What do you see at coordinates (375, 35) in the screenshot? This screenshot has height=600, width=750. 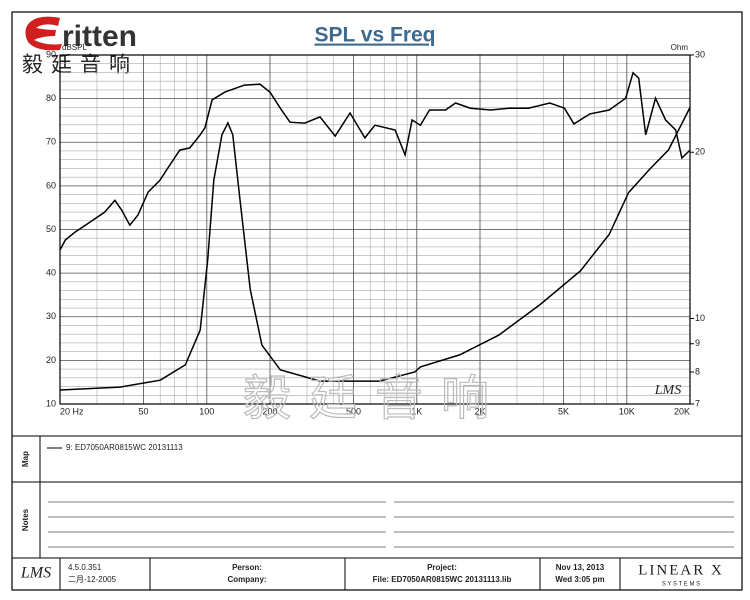 I see `chart-title: SPL vs Freq` at bounding box center [375, 35].